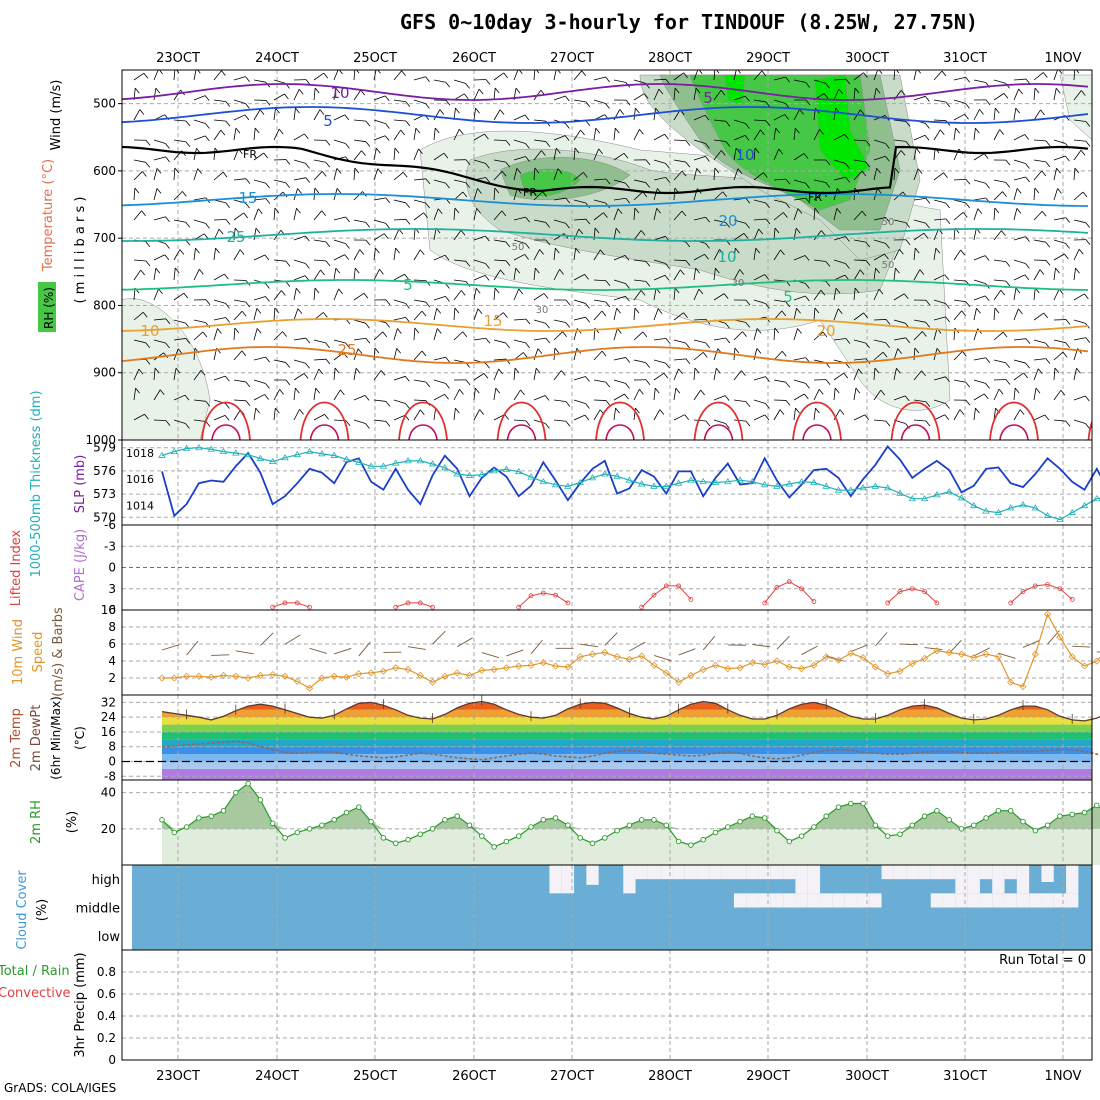 This screenshot has height=1100, width=1100. Describe the element at coordinates (867, 1076) in the screenshot. I see `bottom-date-label: 30OCT` at that location.